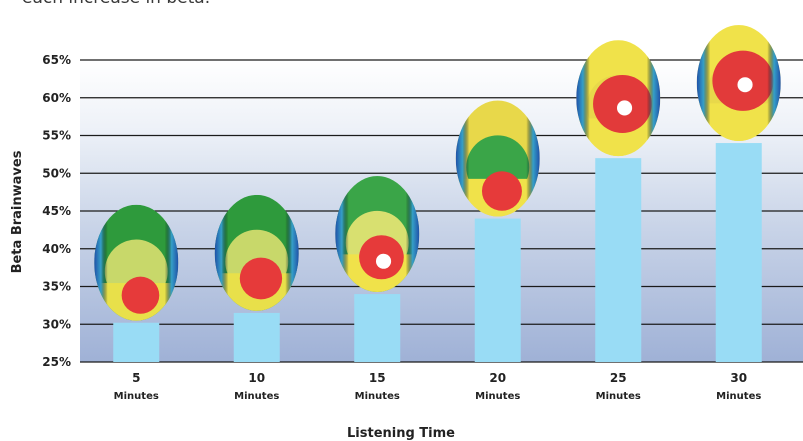 Image resolution: width=803 pixels, height=441 pixels. I want to click on x-tick-label: 25, so click(618, 378).